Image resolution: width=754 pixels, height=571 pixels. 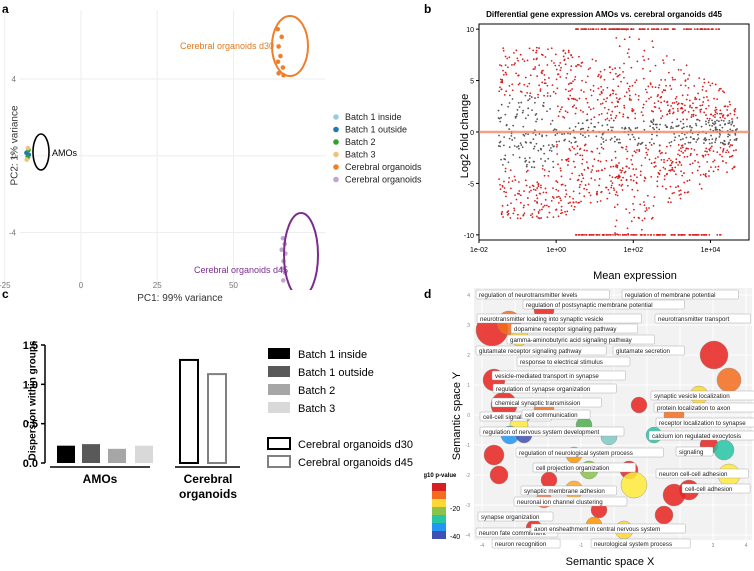 What do you see at coordinates (468, 296) in the screenshot?
I see `semantic-ytick: 4` at bounding box center [468, 296].